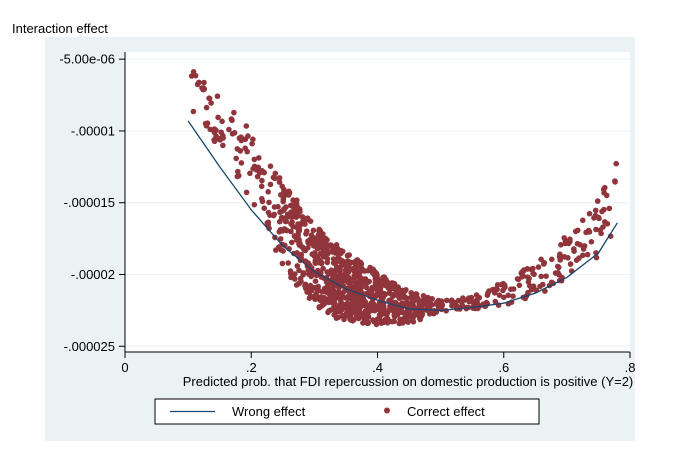 The width and height of the screenshot is (684, 450). Describe the element at coordinates (503, 367) in the screenshot. I see `x-tick-label: .6` at that location.